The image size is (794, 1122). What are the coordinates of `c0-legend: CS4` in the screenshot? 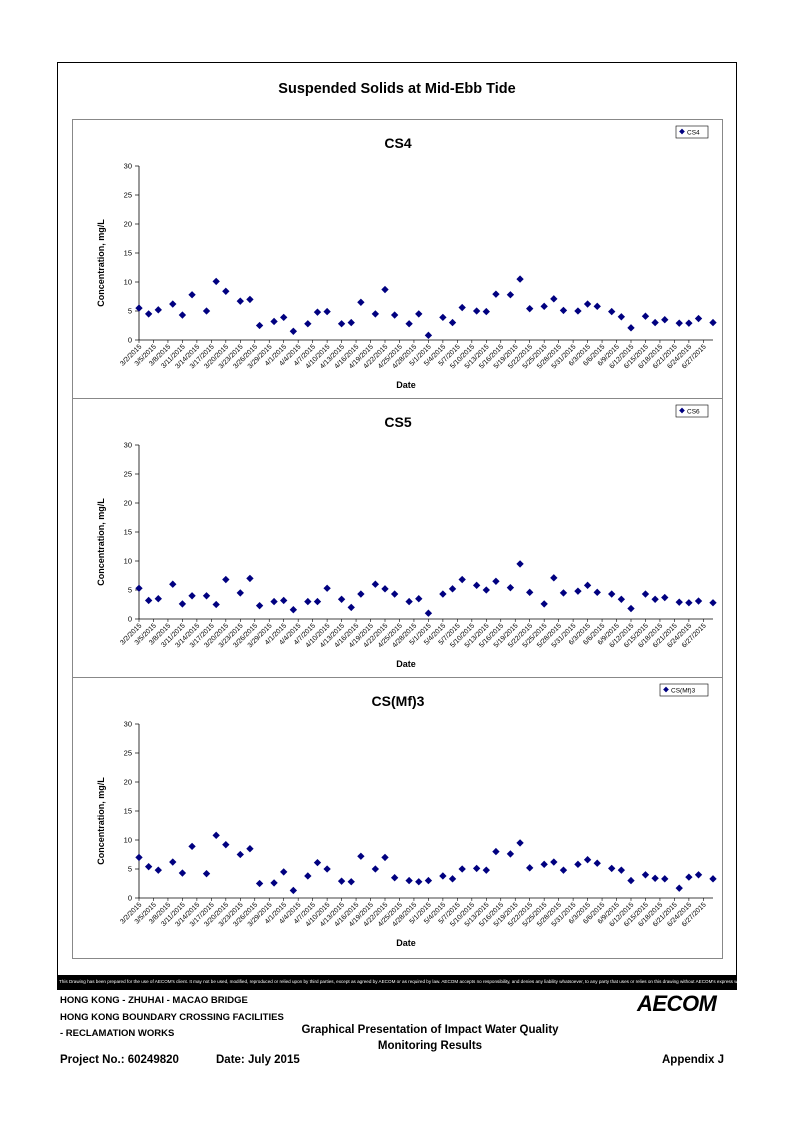 It's located at (692, 132).